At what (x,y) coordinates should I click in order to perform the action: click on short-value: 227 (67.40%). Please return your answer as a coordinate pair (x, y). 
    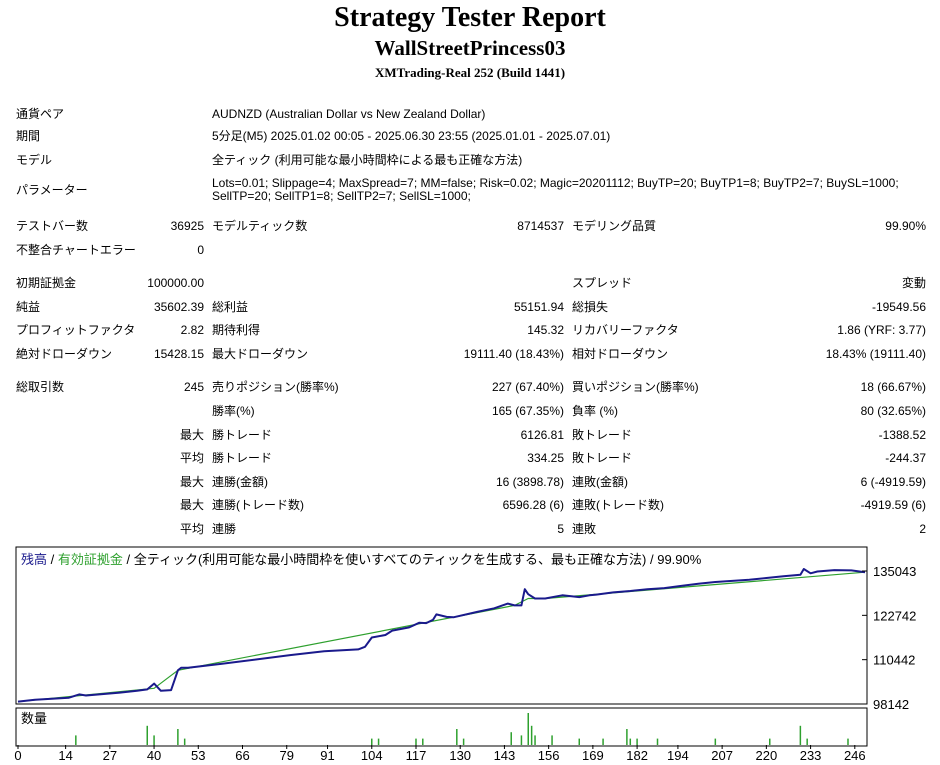
    Looking at the image, I should click on (527, 387).